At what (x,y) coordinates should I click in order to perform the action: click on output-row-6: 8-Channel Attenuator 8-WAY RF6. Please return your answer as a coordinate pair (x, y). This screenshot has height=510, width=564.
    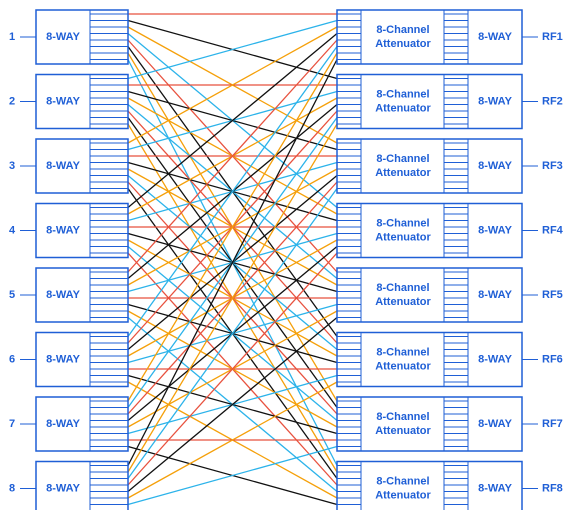
    Looking at the image, I should click on (449, 359).